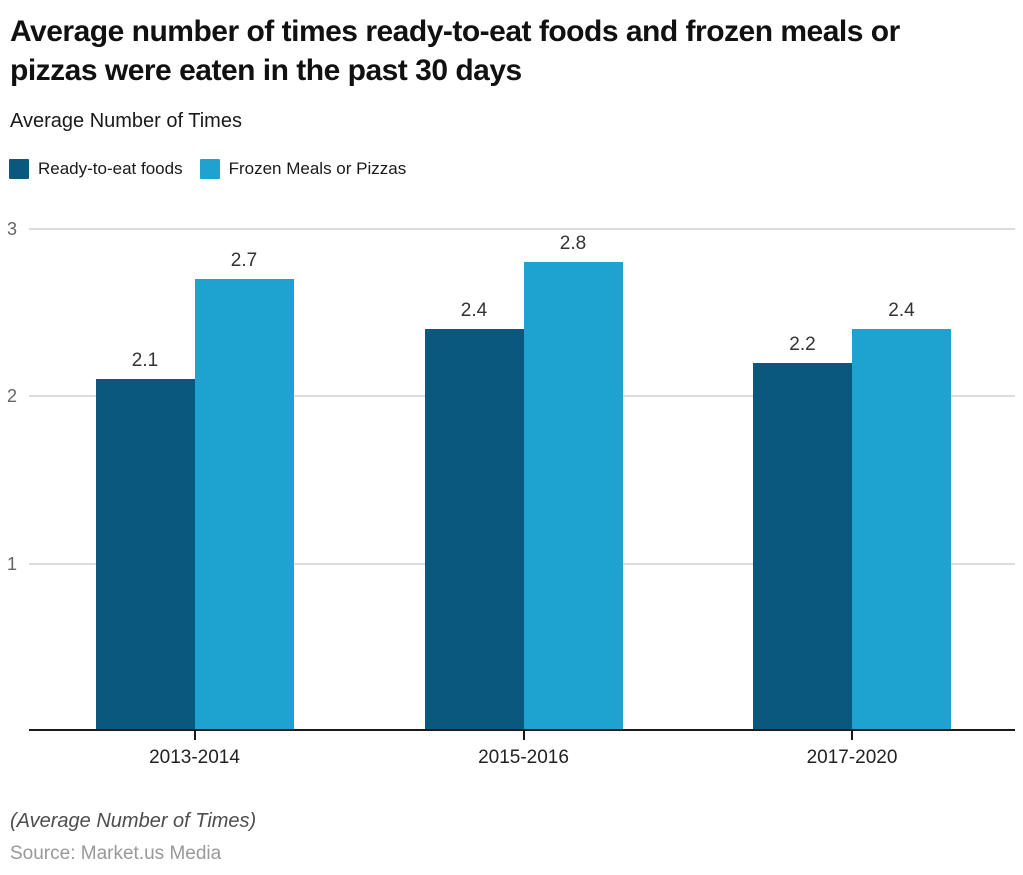  Describe the element at coordinates (522, 228) in the screenshot. I see `gridline` at that location.